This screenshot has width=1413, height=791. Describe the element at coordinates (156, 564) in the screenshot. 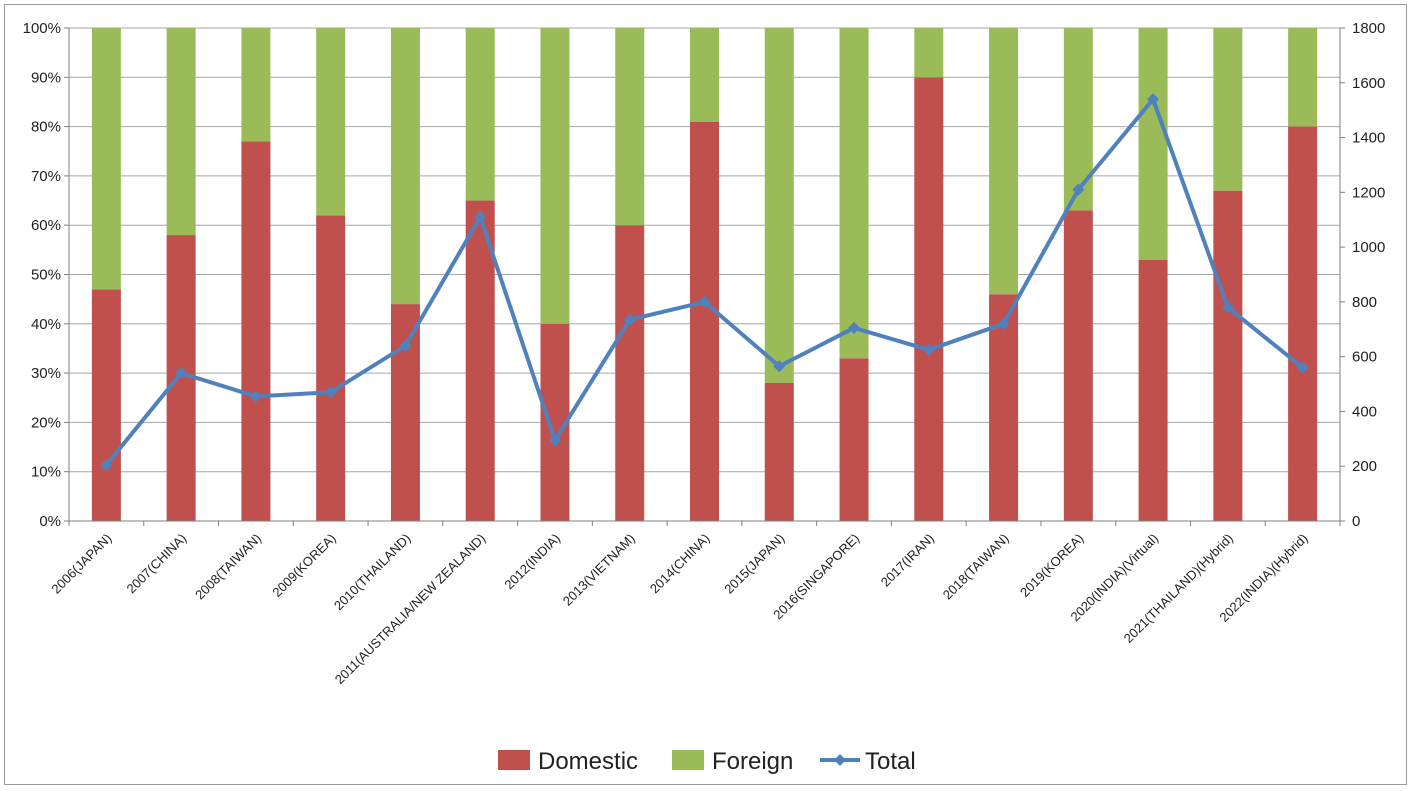

I see `category-label: 2007(CHINA)` at that location.